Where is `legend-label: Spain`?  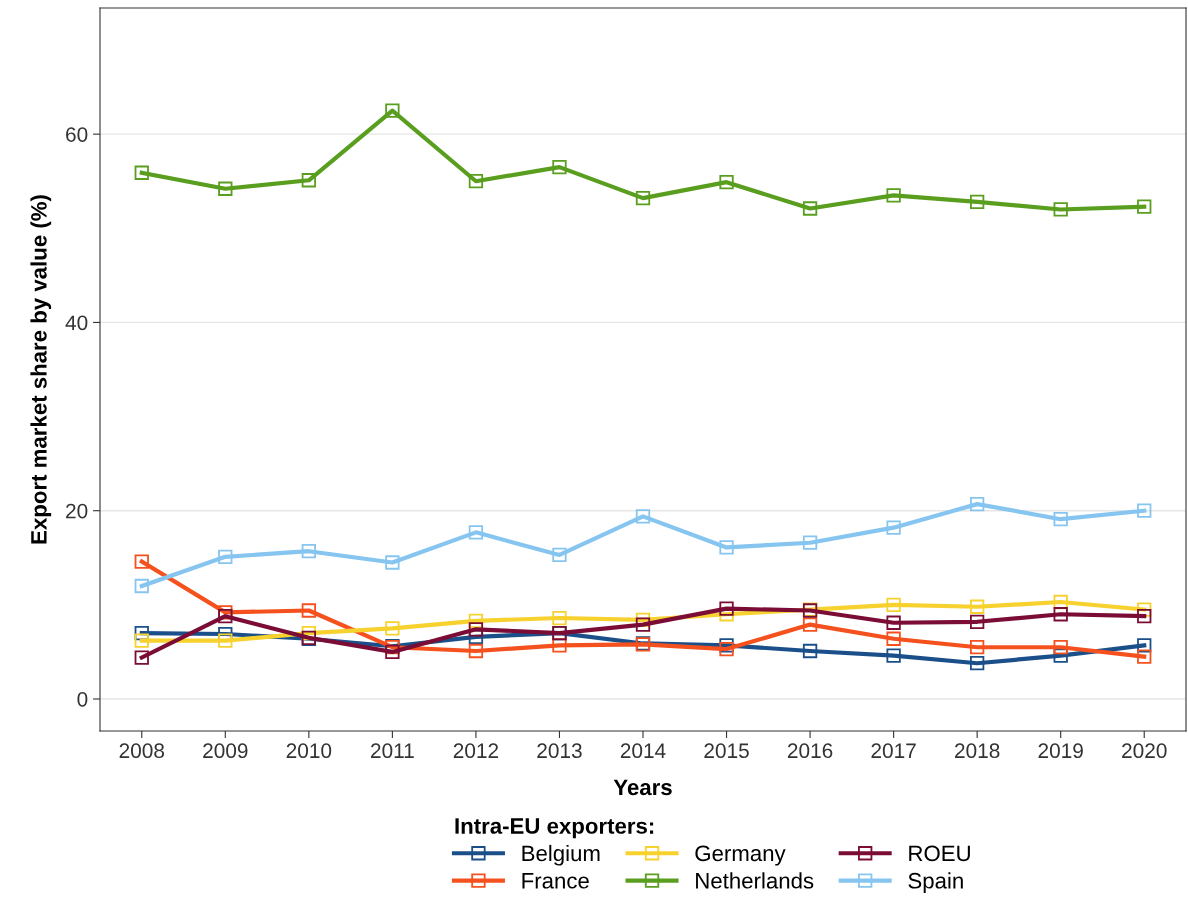
legend-label: Spain is located at coordinates (935, 882).